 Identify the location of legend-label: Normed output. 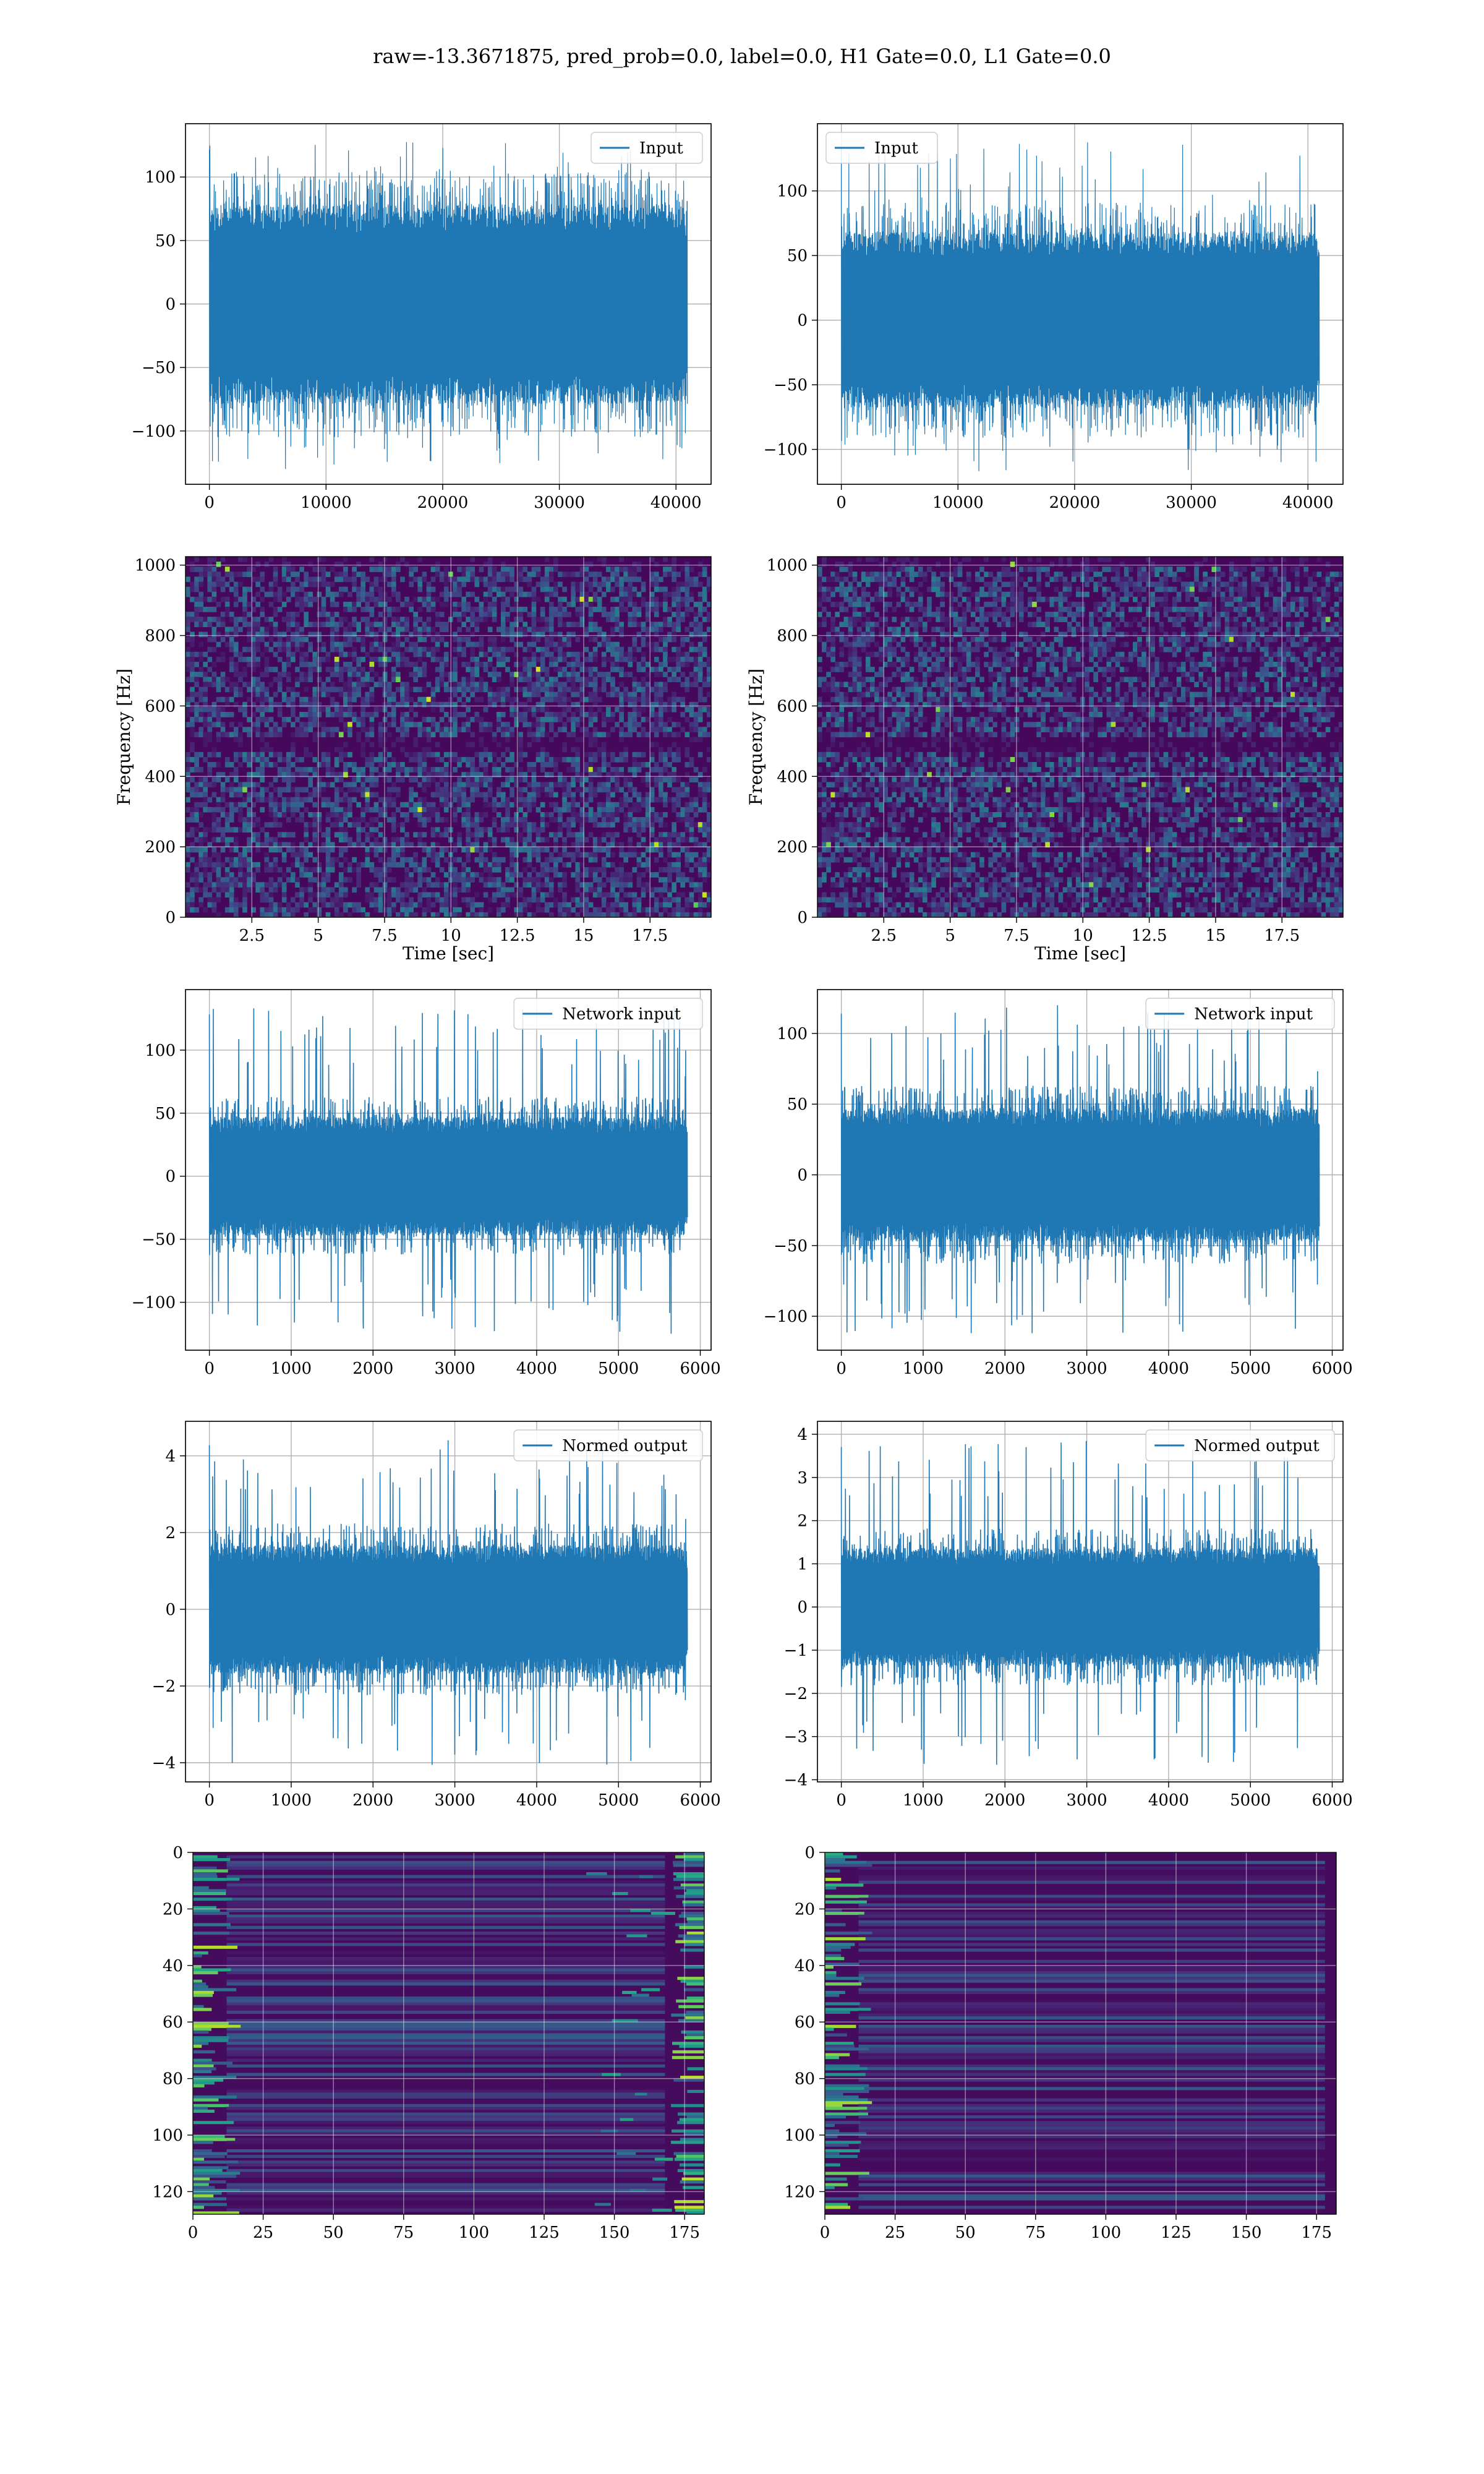
(625, 1446).